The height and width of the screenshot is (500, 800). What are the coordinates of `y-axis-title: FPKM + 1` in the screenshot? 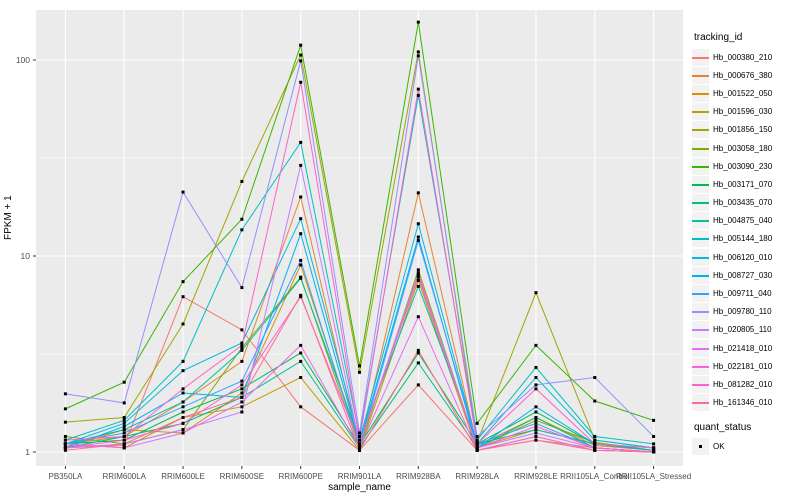 It's located at (8, 217).